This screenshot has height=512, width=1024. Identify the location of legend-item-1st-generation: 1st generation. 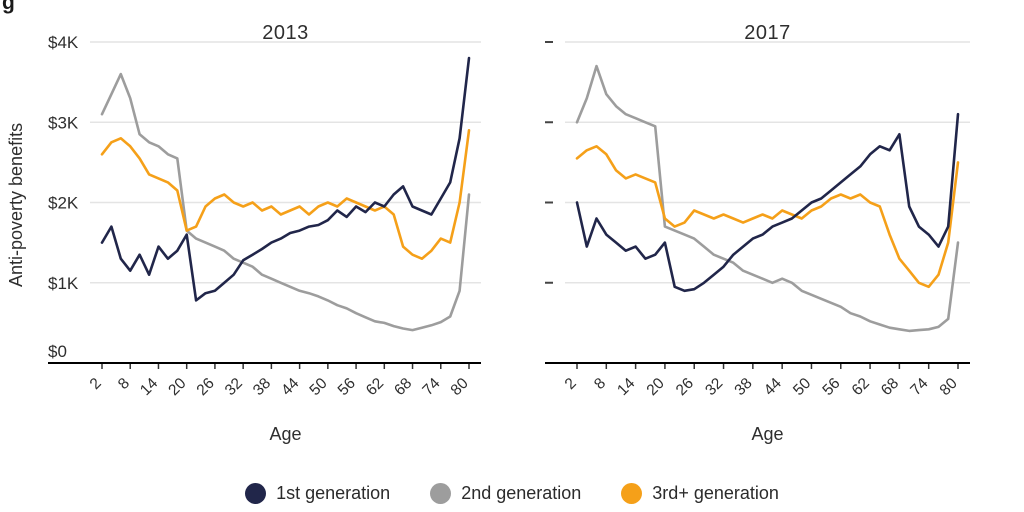
(317, 493).